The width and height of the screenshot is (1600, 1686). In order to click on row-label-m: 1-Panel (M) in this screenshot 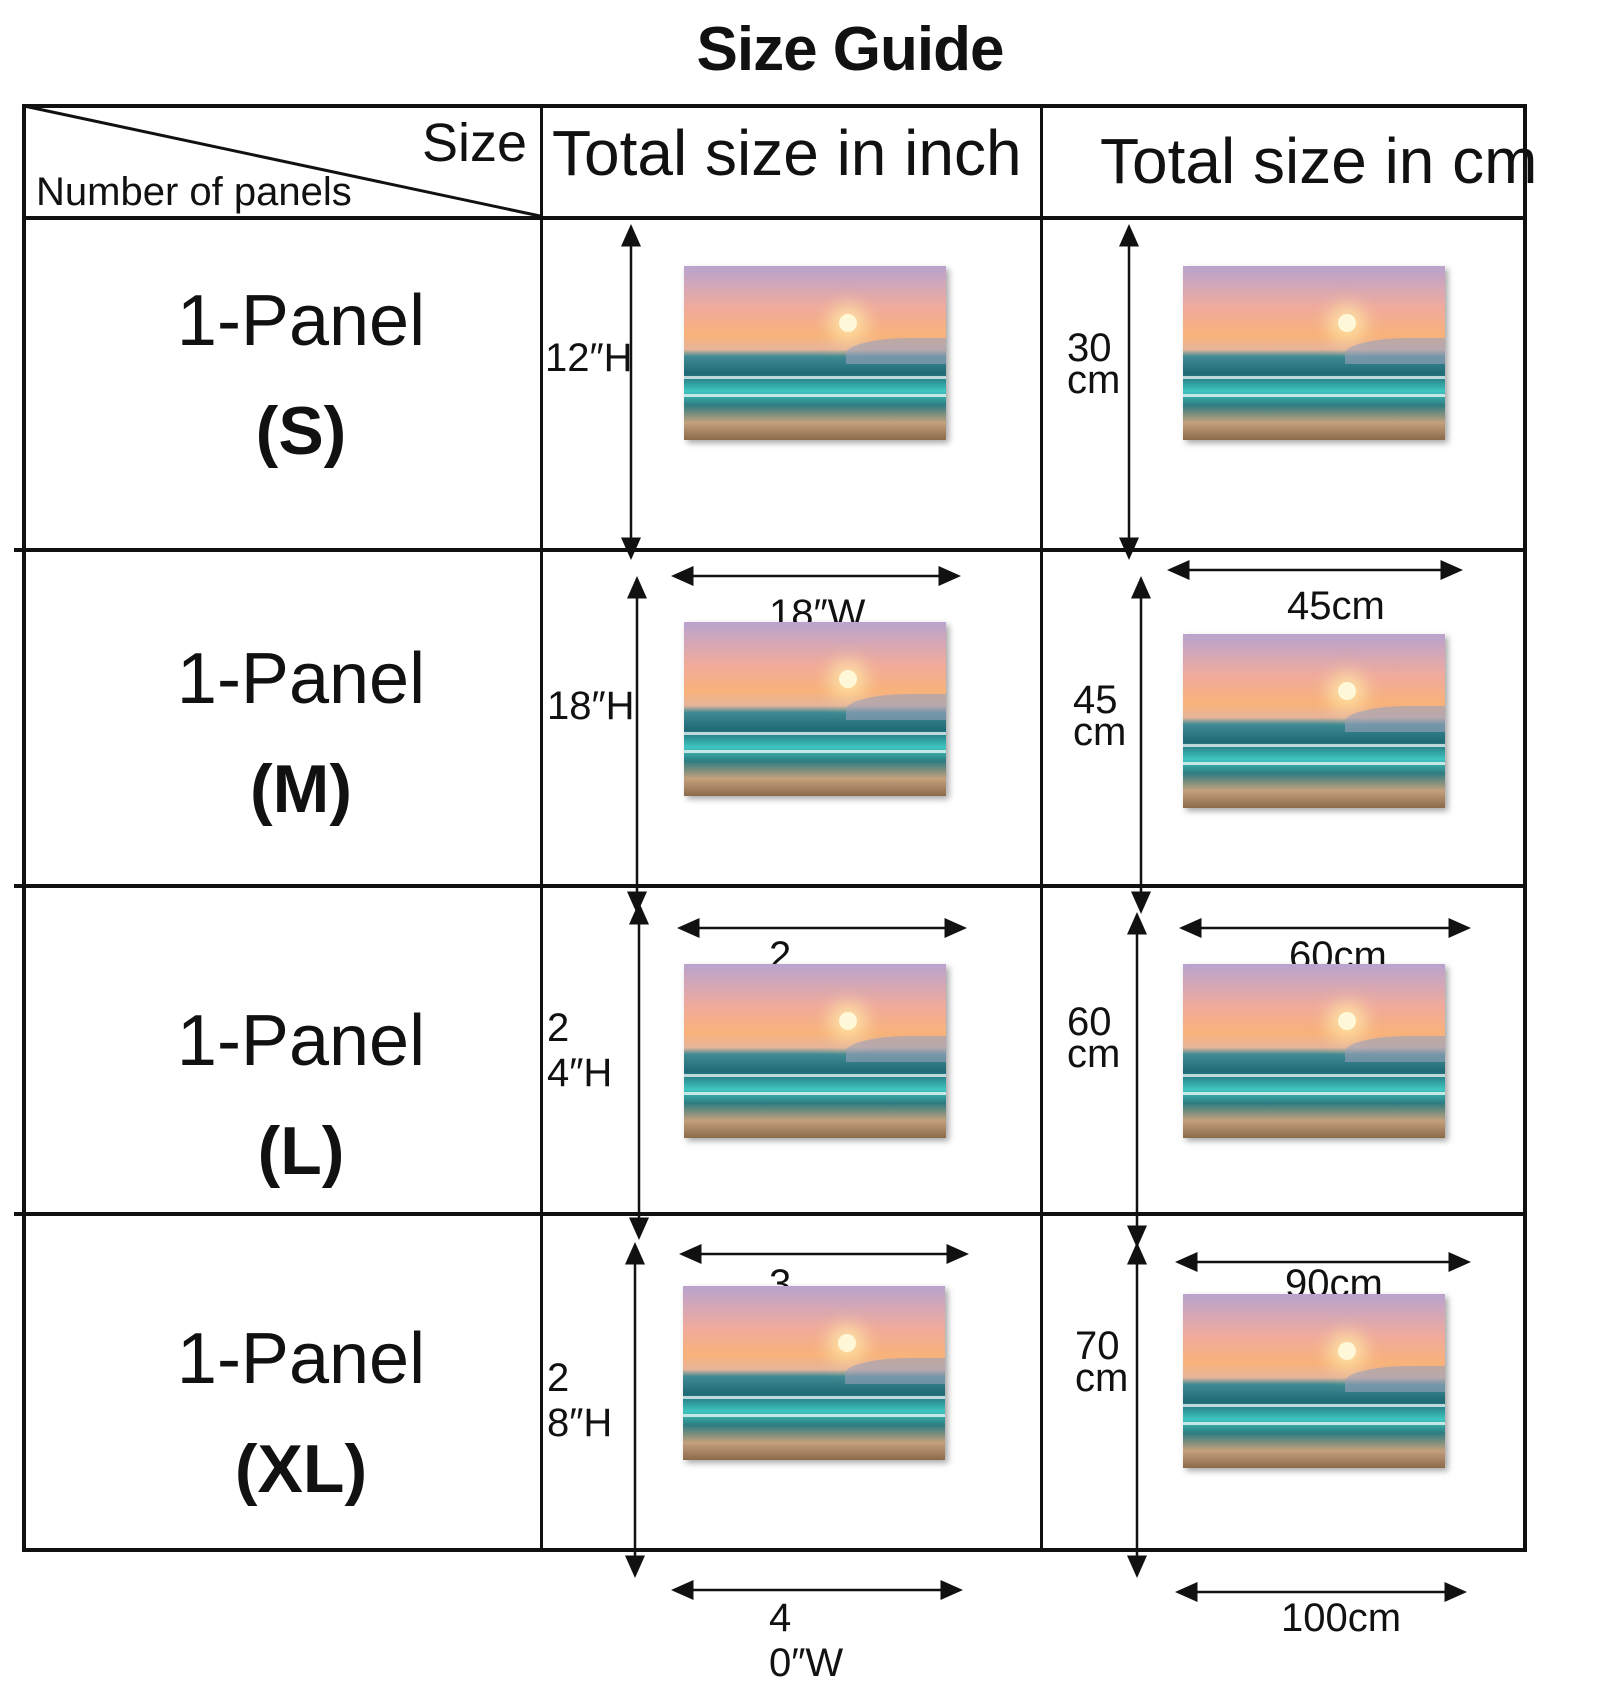, I will do `click(301, 733)`.